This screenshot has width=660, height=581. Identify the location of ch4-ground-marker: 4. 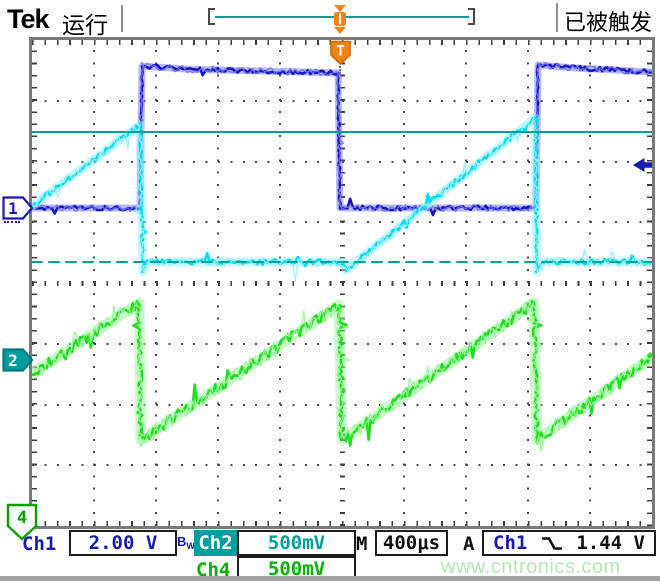
(23, 525).